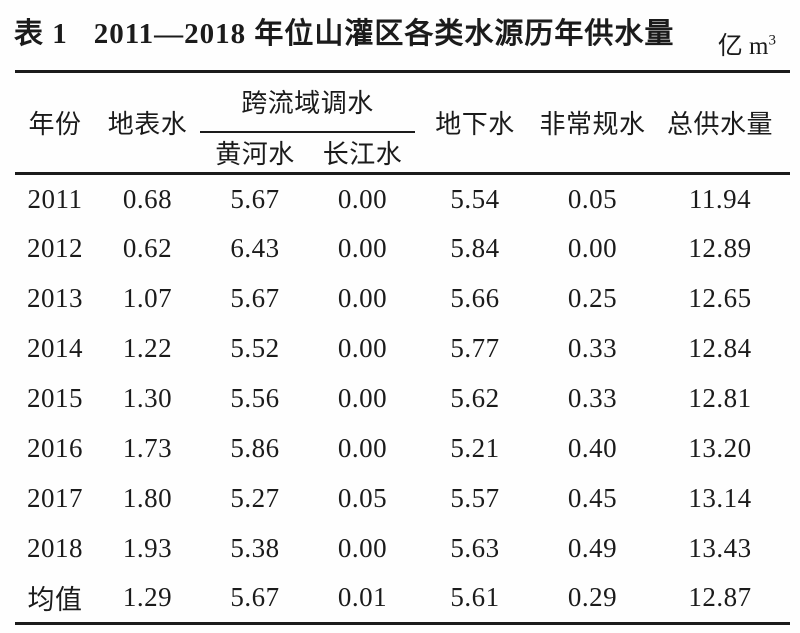 This screenshot has width=800, height=633. I want to click on data-cell: 1.22, so click(147, 348).